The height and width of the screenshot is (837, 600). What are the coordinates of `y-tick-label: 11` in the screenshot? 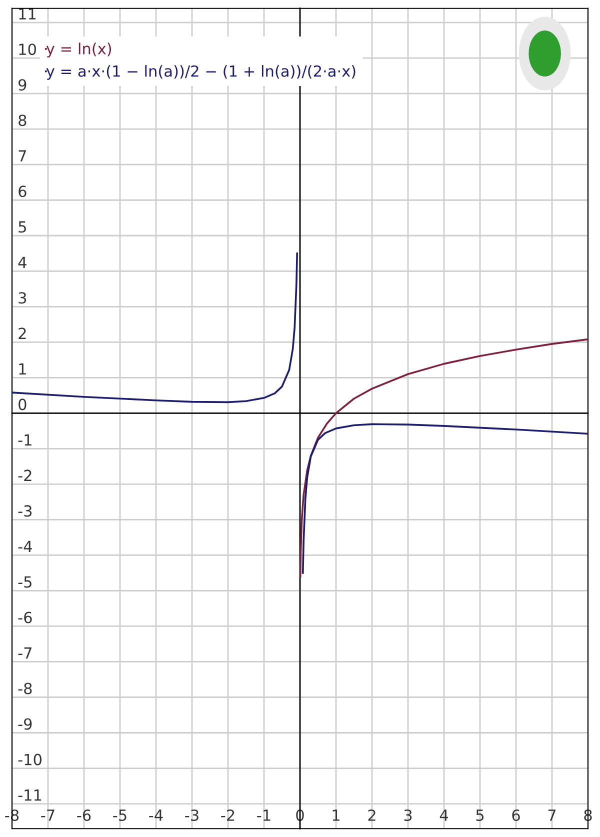 It's located at (27, 14).